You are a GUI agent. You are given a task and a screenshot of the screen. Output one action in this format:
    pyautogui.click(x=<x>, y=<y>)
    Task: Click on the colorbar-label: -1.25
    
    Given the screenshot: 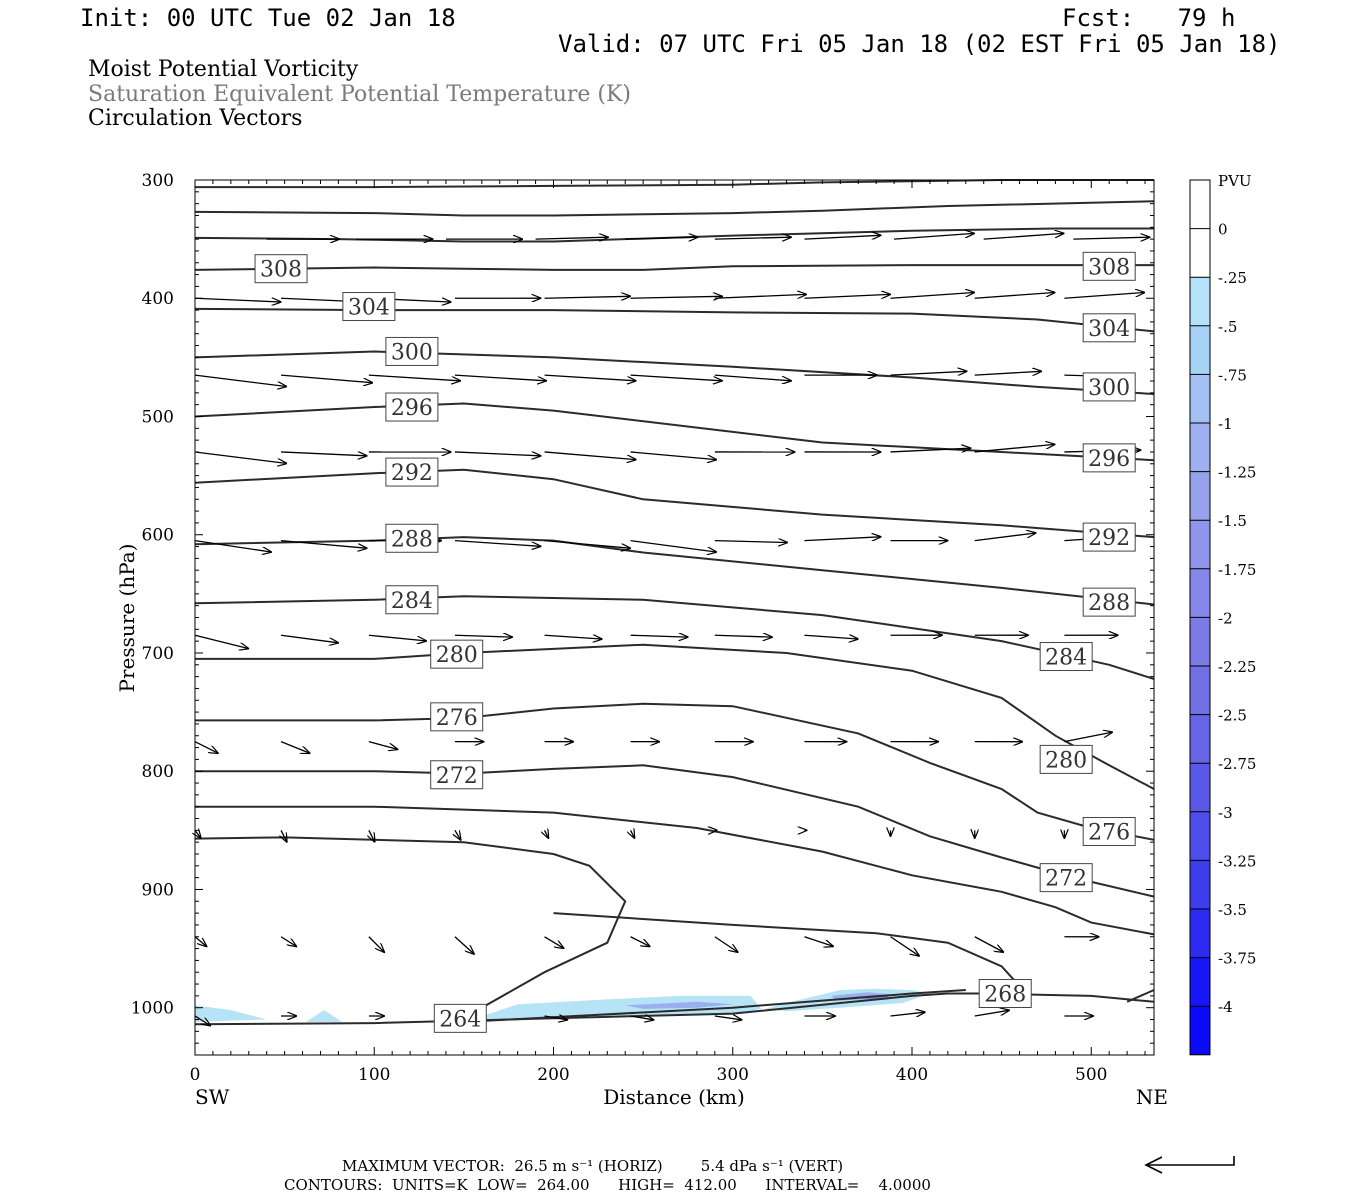 What is the action you would take?
    pyautogui.click(x=1237, y=473)
    